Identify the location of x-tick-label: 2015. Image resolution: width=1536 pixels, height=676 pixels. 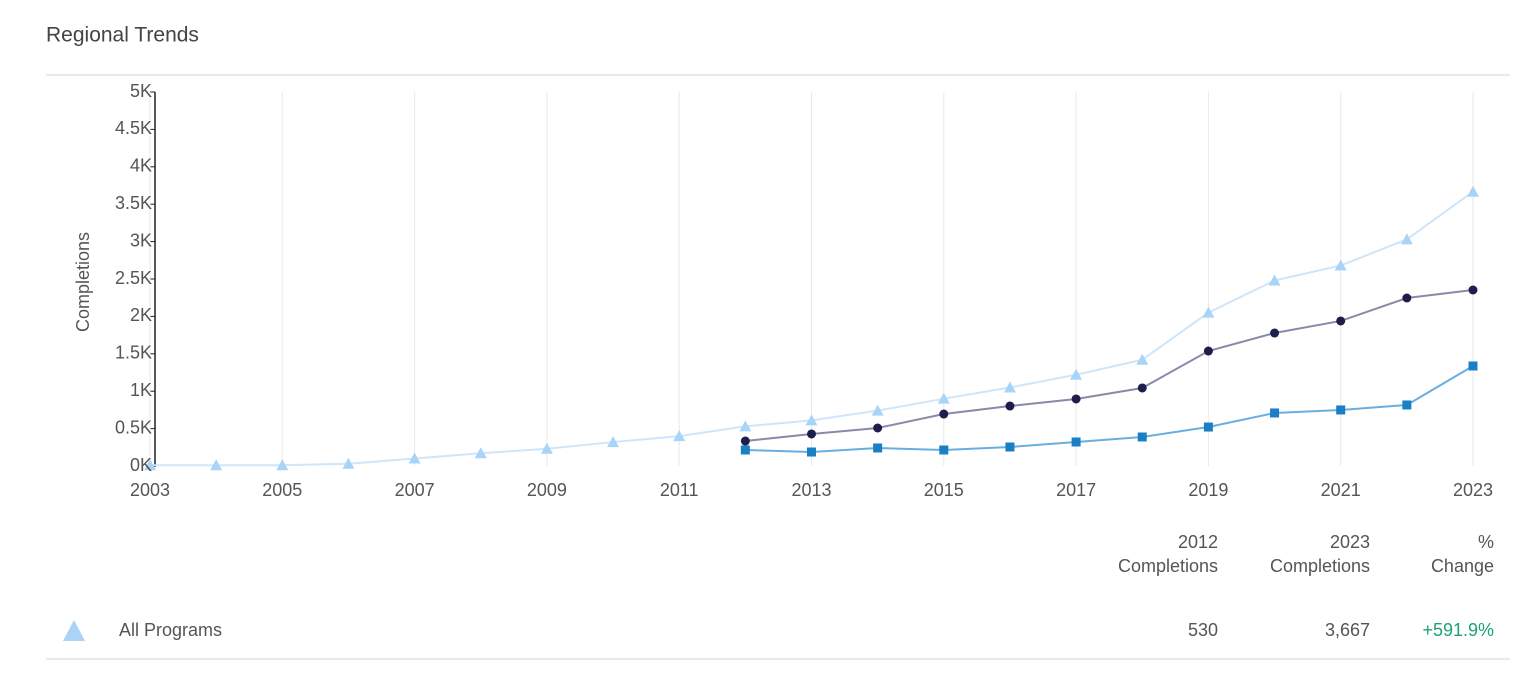
(944, 490).